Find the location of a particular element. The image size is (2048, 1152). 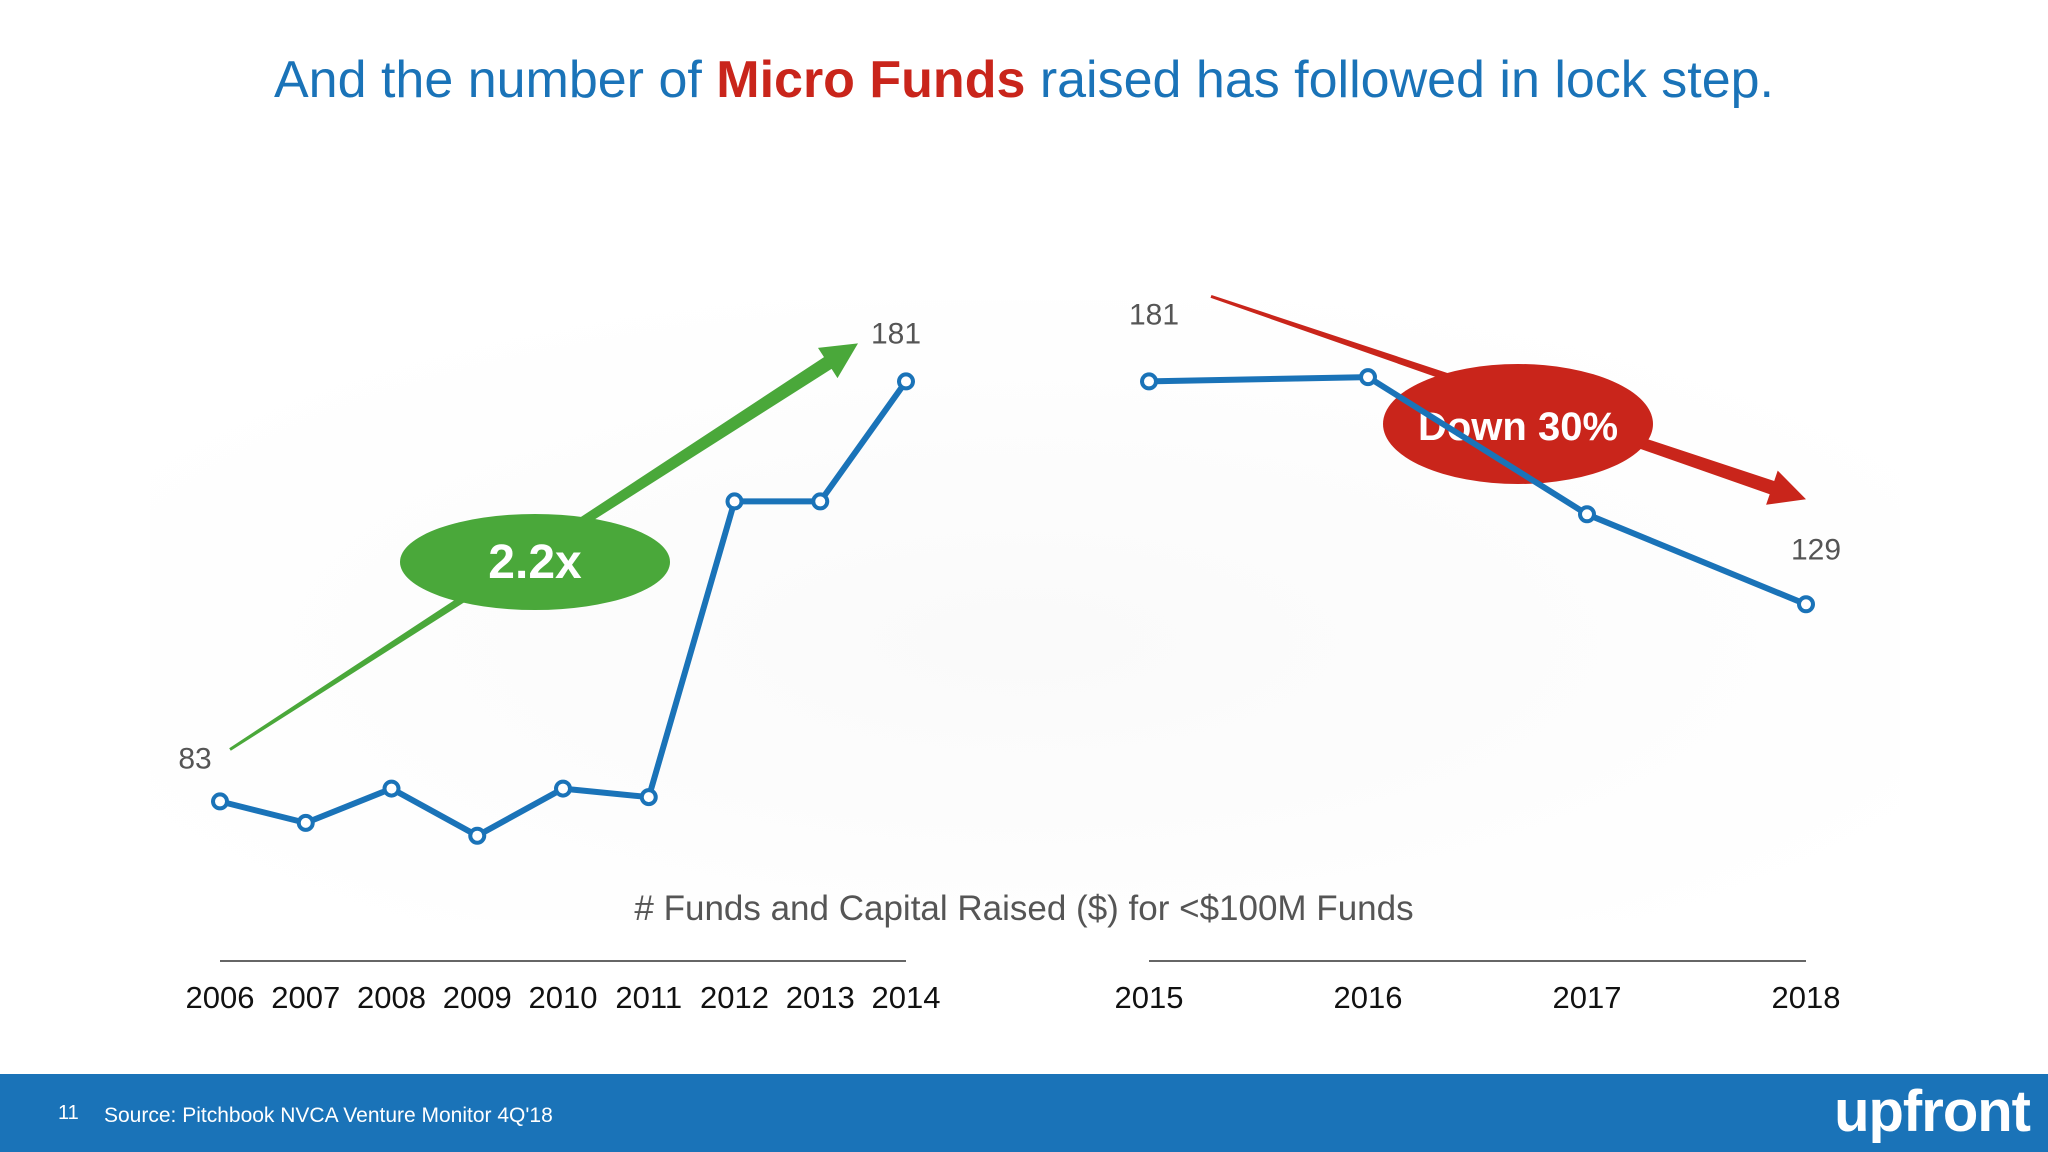

data-point-2008 is located at coordinates (391, 788).